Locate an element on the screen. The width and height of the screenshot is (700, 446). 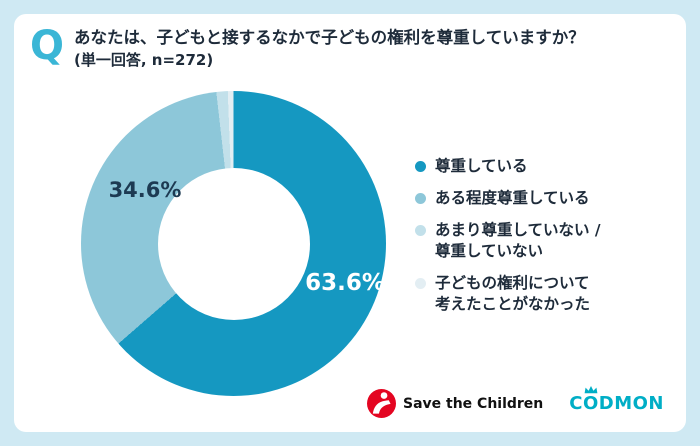
slice-label-somewhat: 34.6% is located at coordinates (145, 190).